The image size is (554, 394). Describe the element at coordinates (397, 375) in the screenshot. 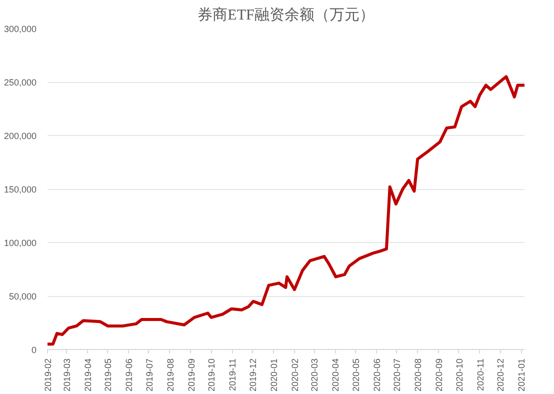

I see `x-tick-label: 2020-07` at that location.